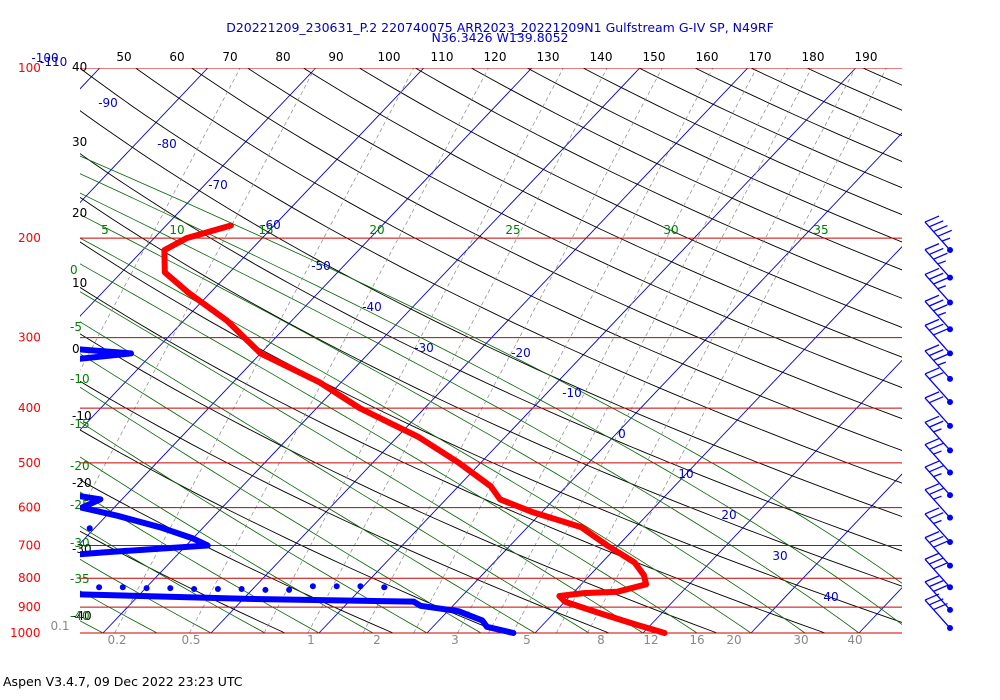 This screenshot has width=1000, height=700. I want to click on isotherm-label: 40, so click(830, 597).